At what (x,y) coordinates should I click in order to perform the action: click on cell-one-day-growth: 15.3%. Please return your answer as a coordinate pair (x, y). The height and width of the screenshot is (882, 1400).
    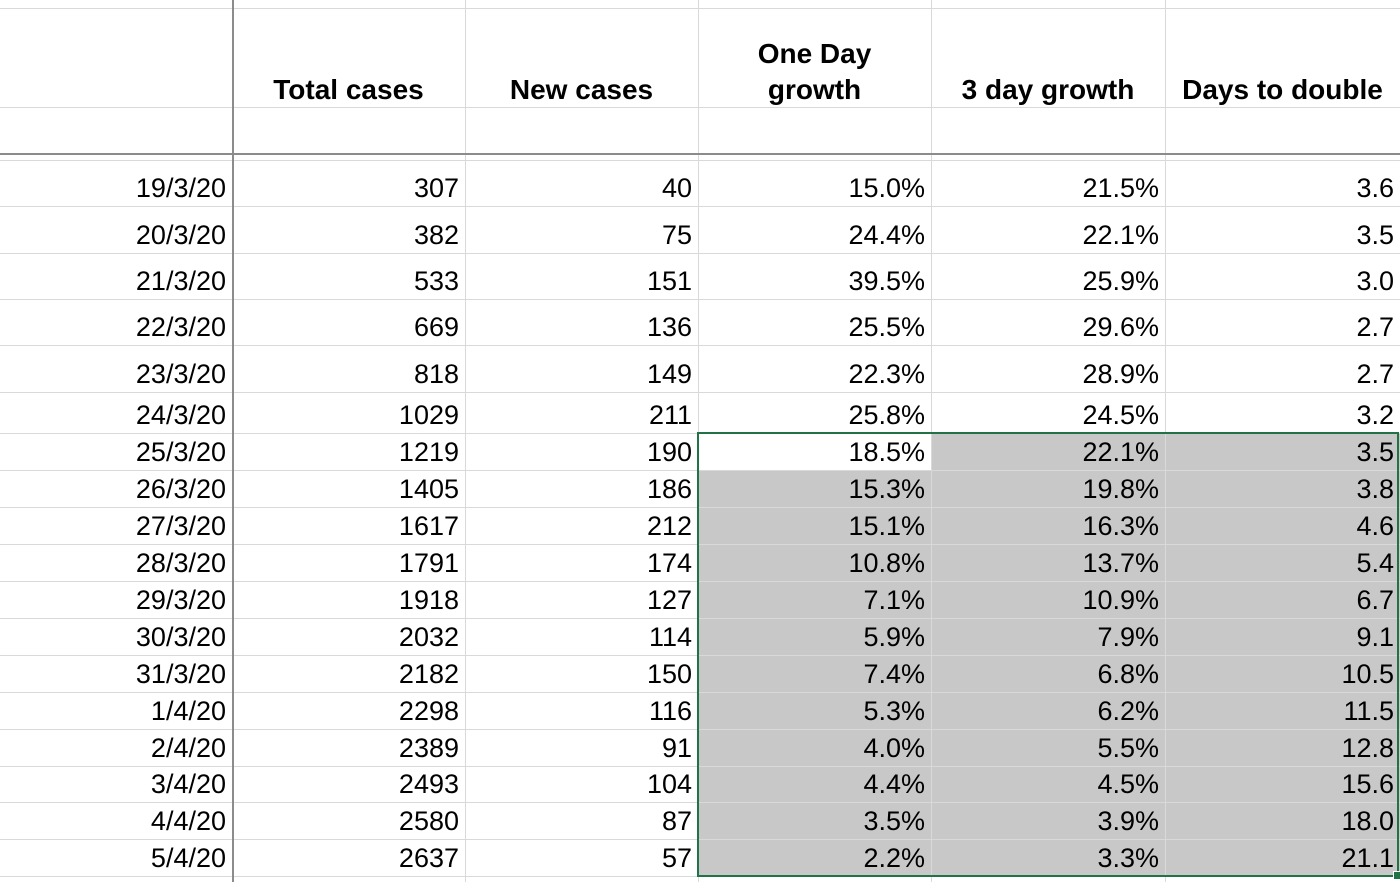
    Looking at the image, I should click on (886, 489).